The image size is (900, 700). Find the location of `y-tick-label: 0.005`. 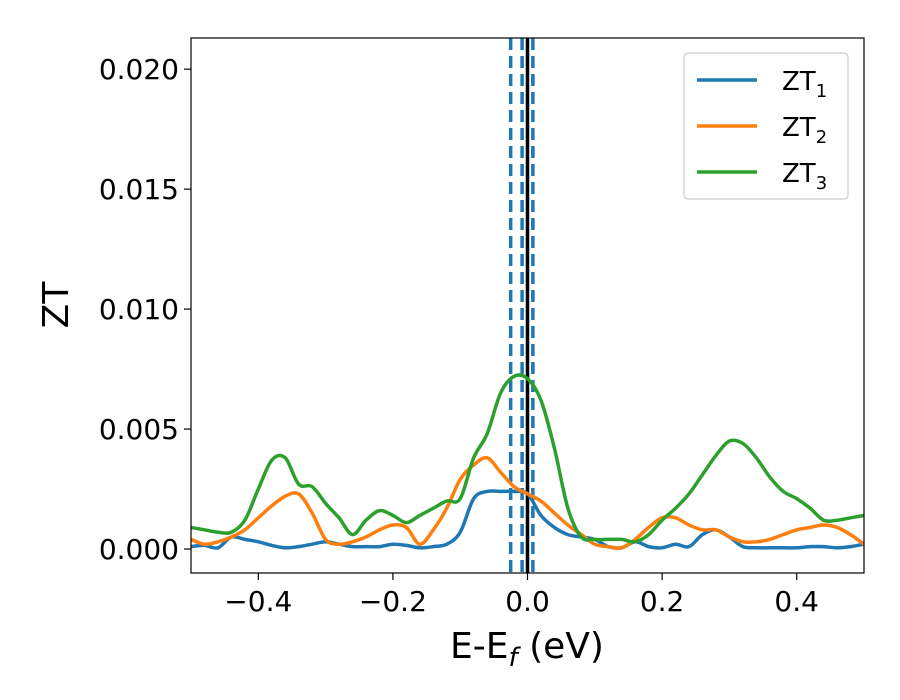

y-tick-label: 0.005 is located at coordinates (139, 429).